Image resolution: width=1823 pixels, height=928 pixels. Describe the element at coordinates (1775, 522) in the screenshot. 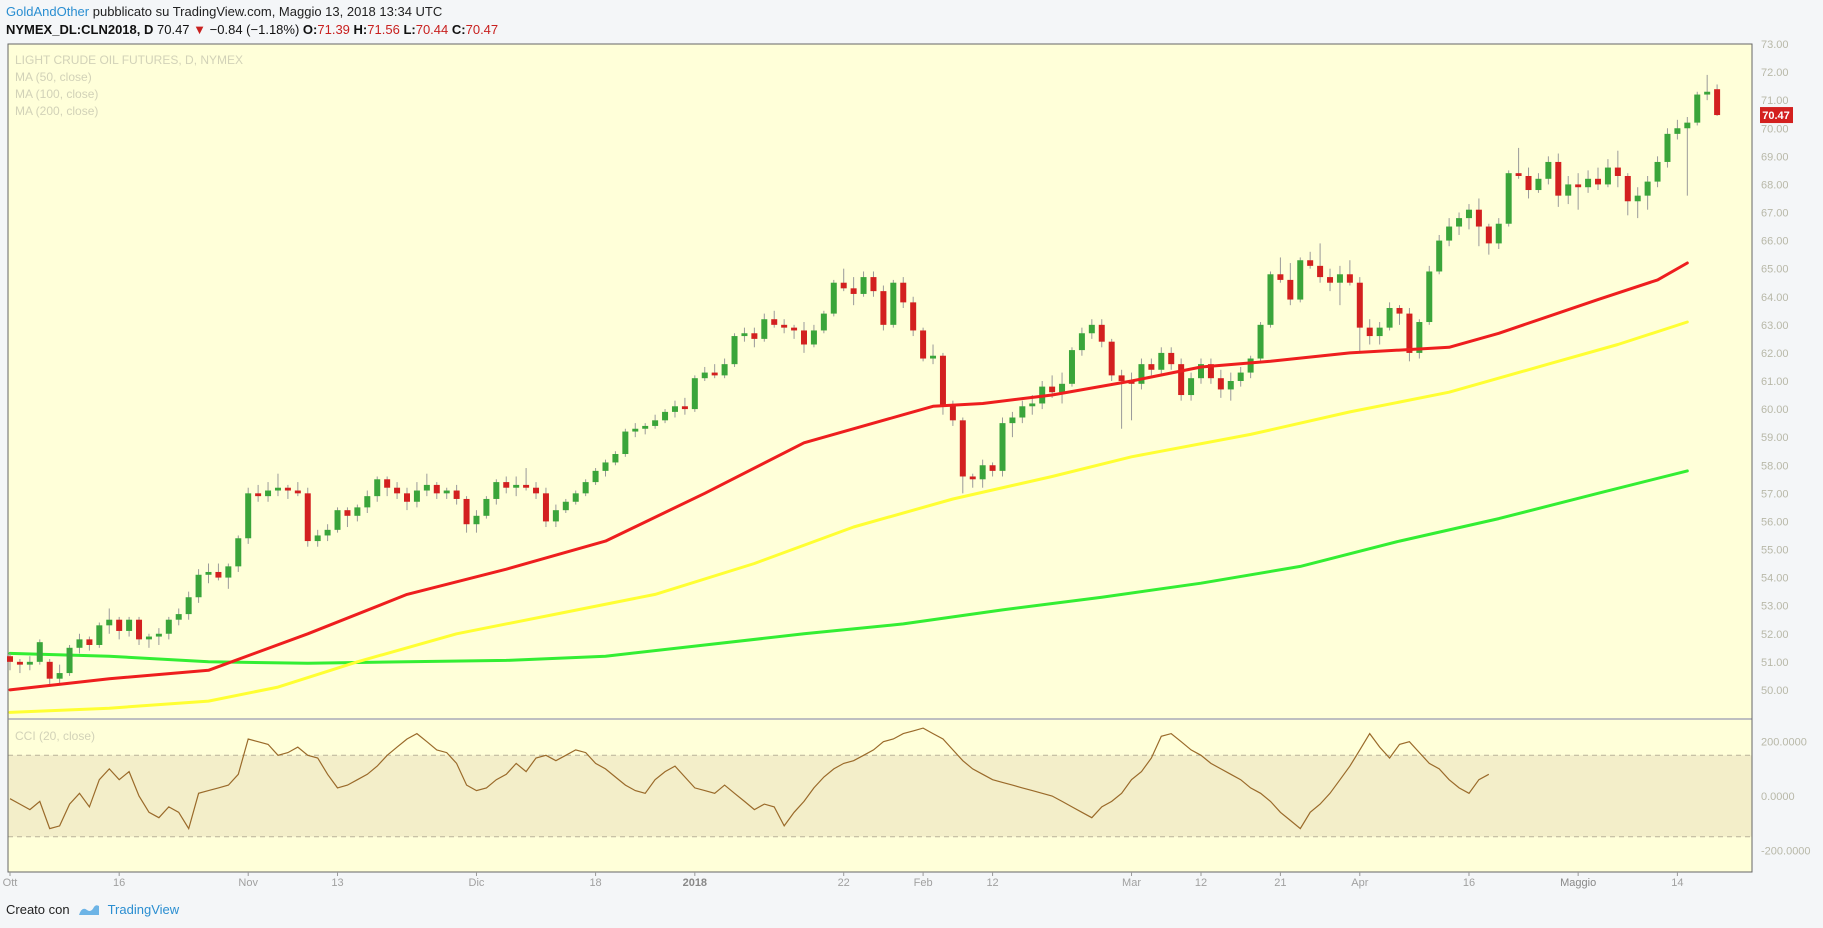

I see `price-tick-label: 56.00` at that location.